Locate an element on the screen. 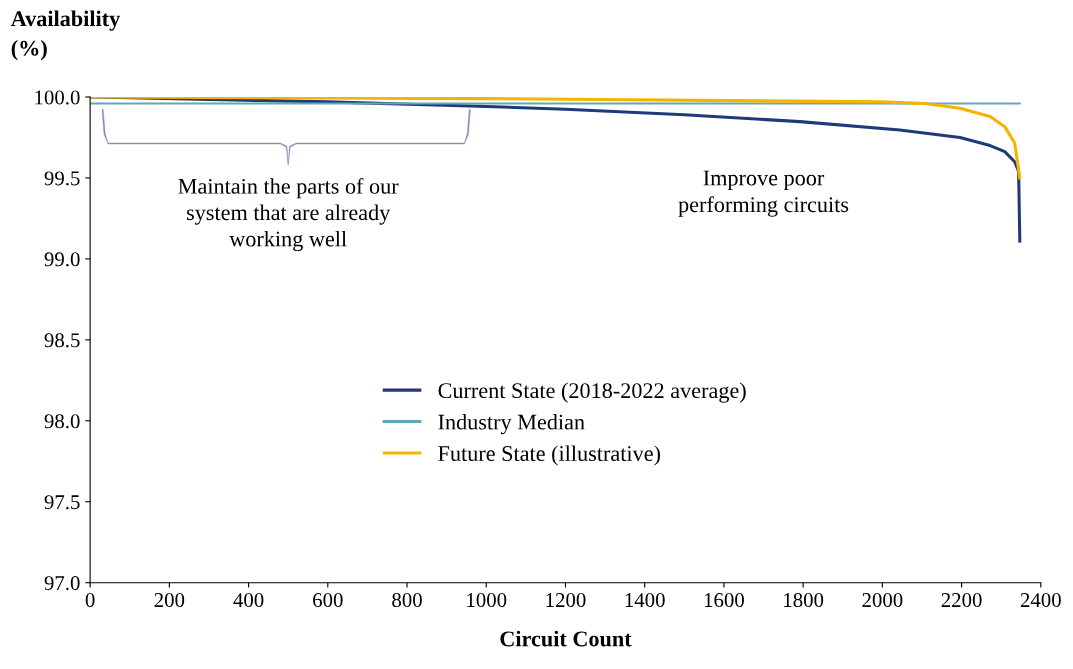 This screenshot has width=1073, height=669. x-tick-label: 0 is located at coordinates (90, 600).